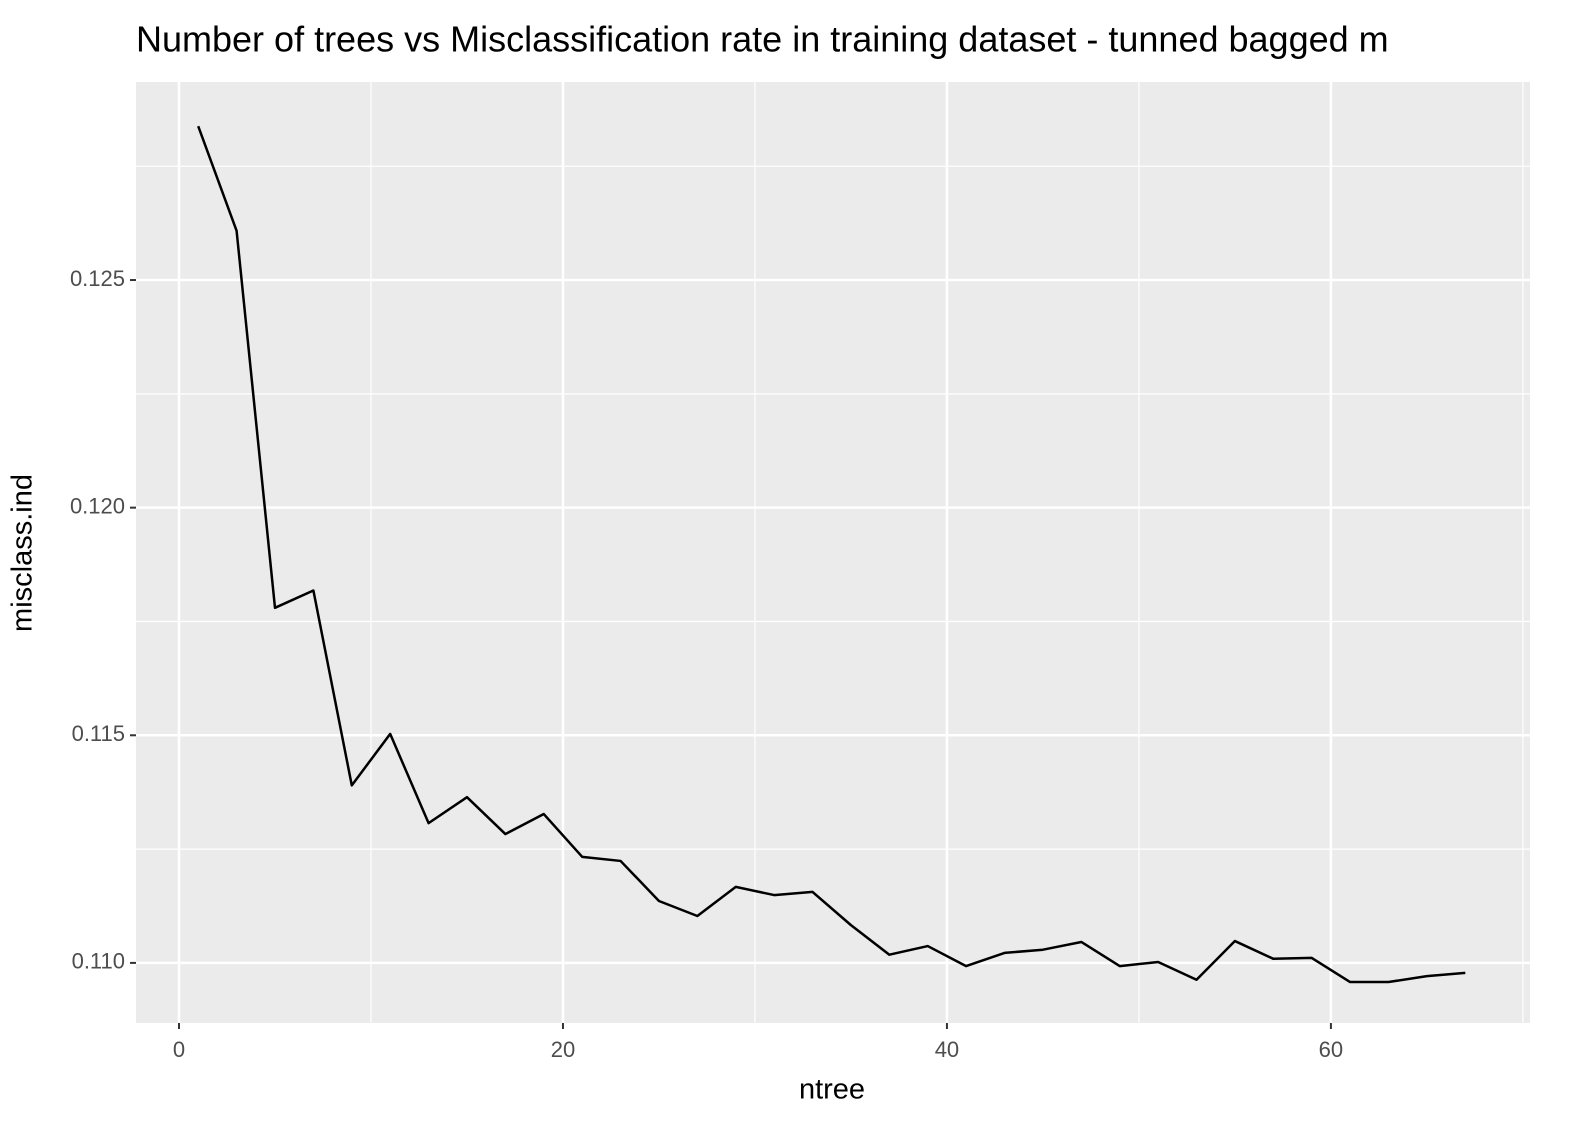 This screenshot has width=1574, height=1132. Describe the element at coordinates (832, 1090) in the screenshot. I see `x-axis-label: ntree` at that location.